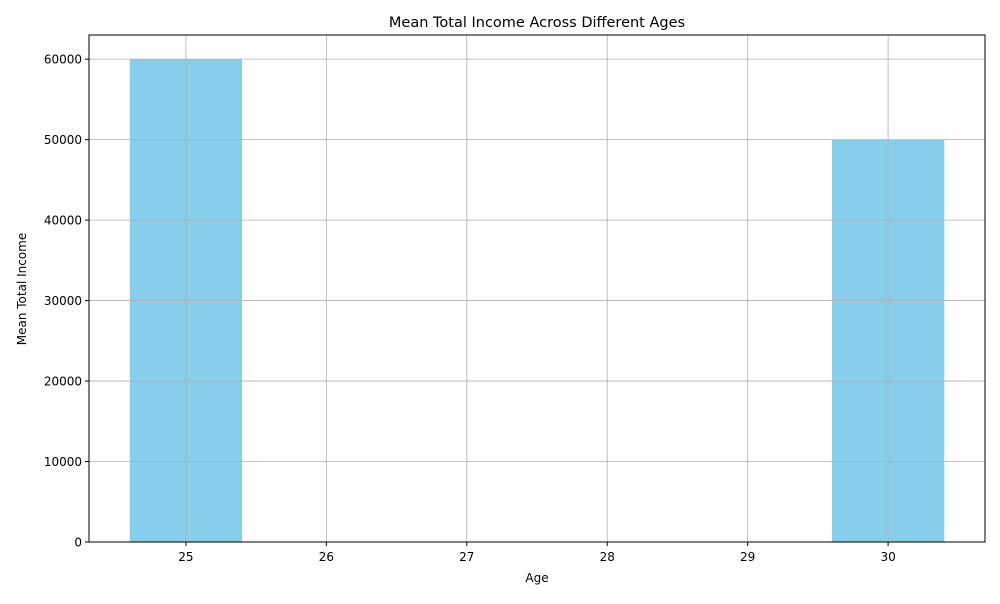 This screenshot has width=1000, height=604. Describe the element at coordinates (63, 382) in the screenshot. I see `y-tick-label: 20000` at that location.